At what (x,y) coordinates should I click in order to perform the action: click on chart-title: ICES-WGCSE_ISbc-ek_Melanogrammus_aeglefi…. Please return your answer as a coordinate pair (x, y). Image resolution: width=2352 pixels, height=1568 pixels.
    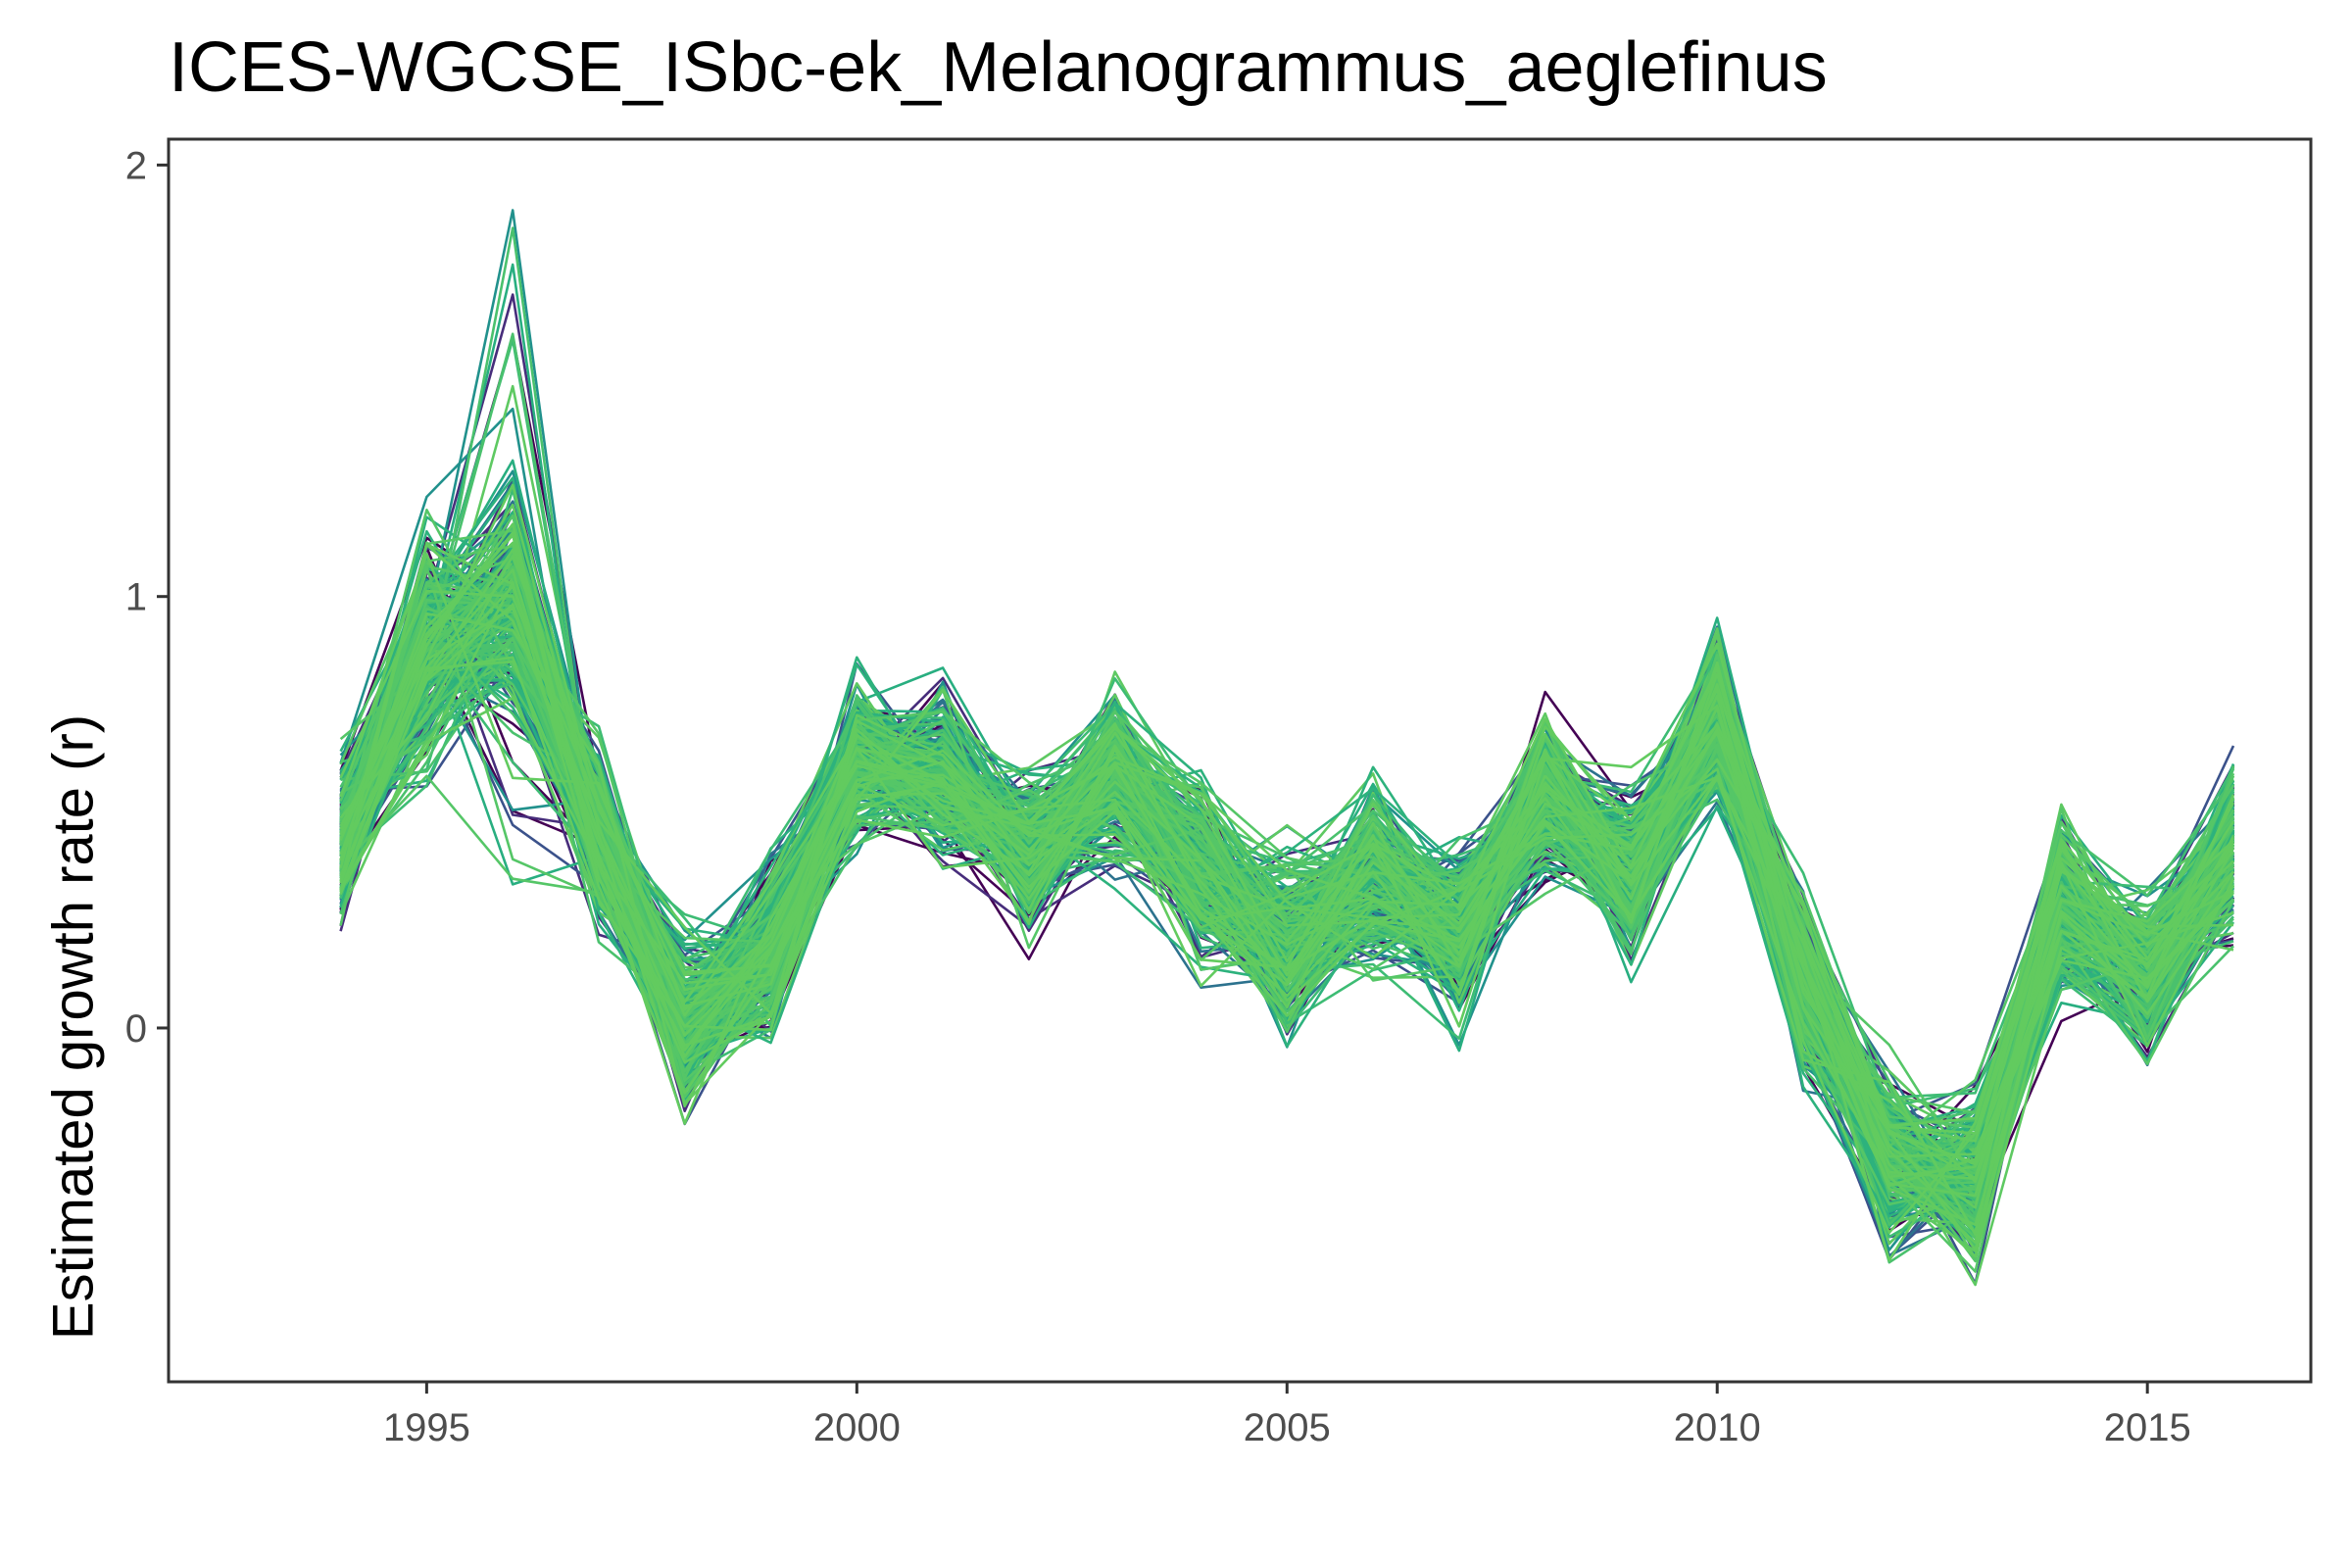
    Looking at the image, I should click on (998, 67).